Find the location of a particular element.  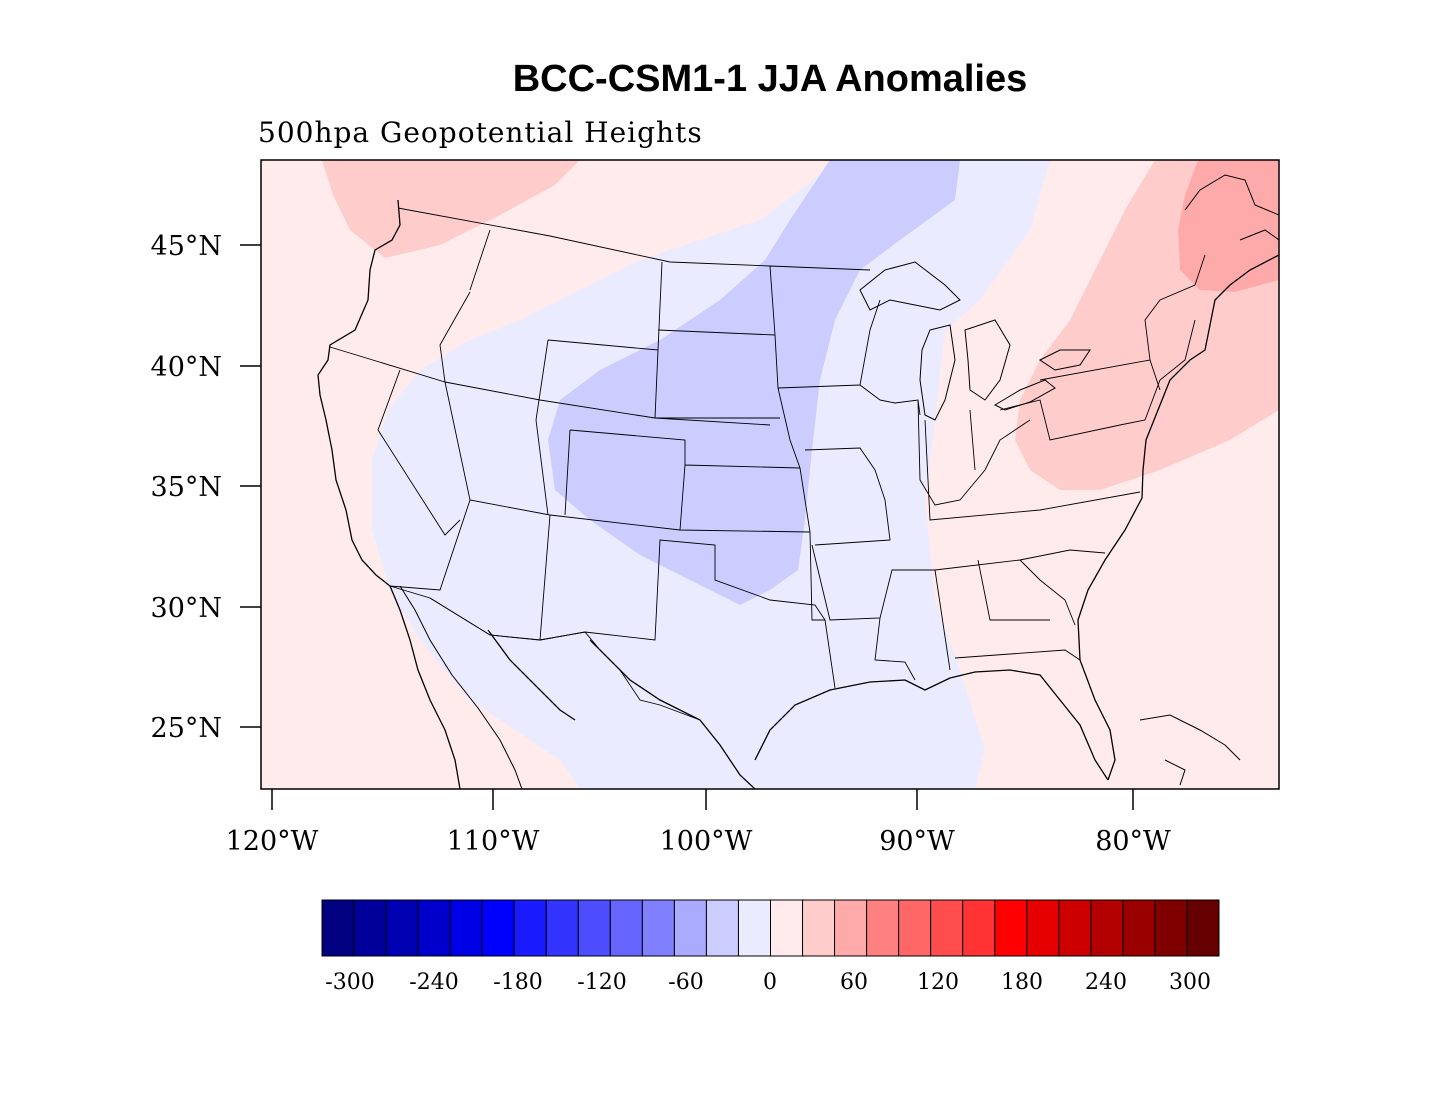

lat-tick-label: 40°N is located at coordinates (186, 367).